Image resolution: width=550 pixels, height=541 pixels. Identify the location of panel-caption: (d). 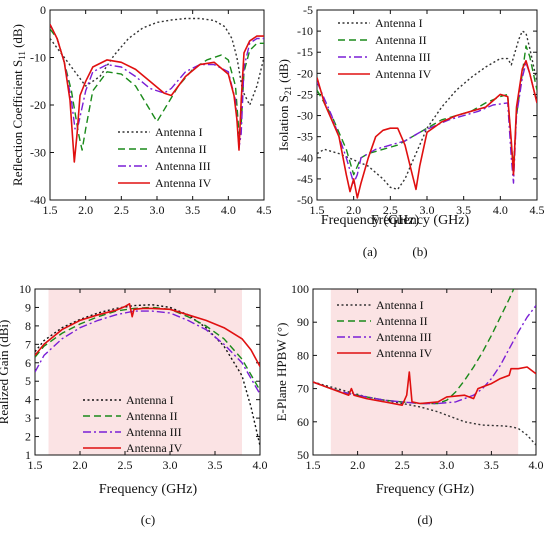
(424, 519).